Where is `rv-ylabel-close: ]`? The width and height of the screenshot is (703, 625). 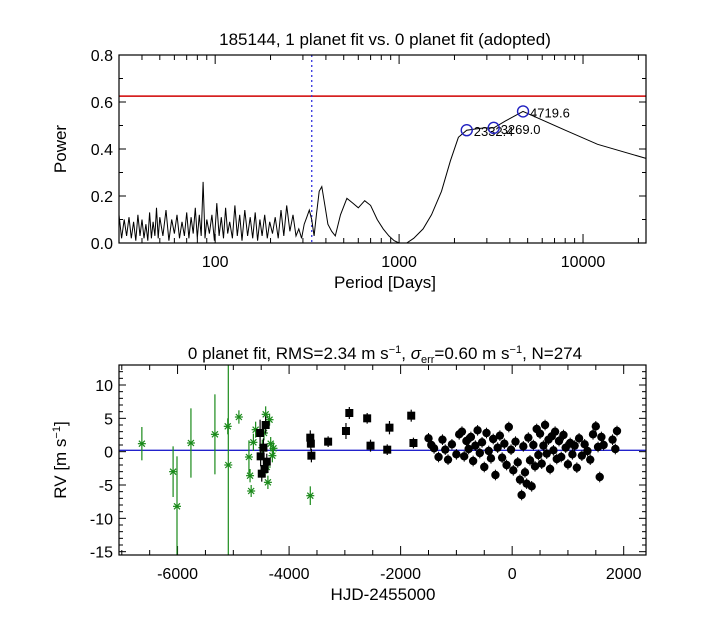
rv-ylabel-close: ] is located at coordinates (60, 423).